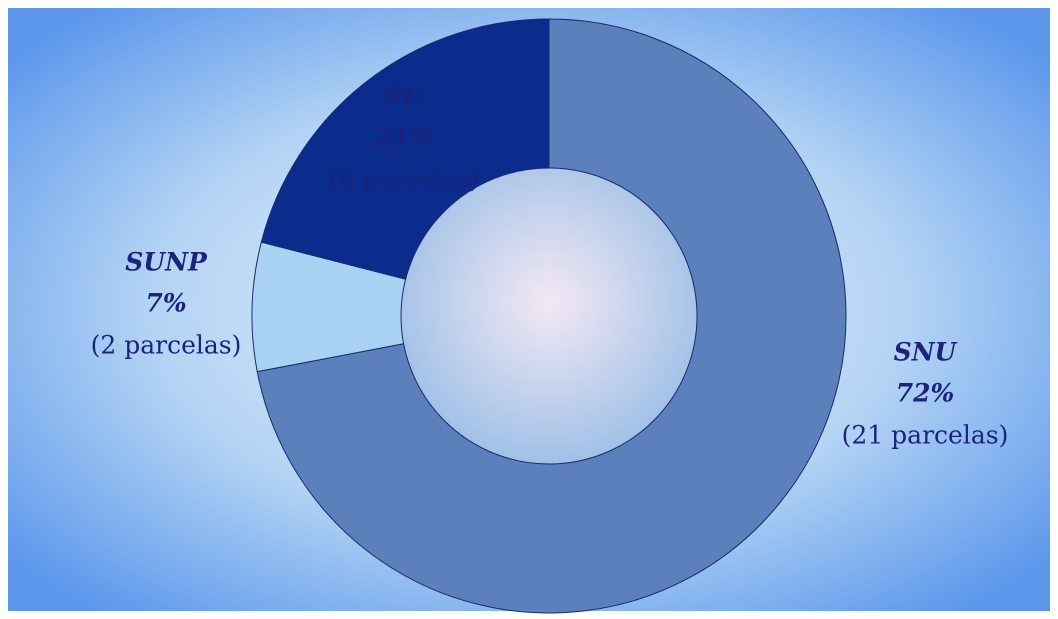 The height and width of the screenshot is (619, 1058). I want to click on slice-name: SNU, so click(926, 352).